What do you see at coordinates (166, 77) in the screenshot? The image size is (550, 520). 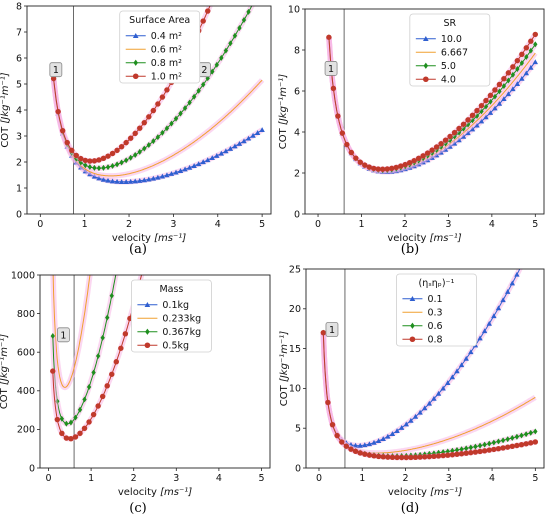 I see `legend-entry-label: 1.0 m²` at bounding box center [166, 77].